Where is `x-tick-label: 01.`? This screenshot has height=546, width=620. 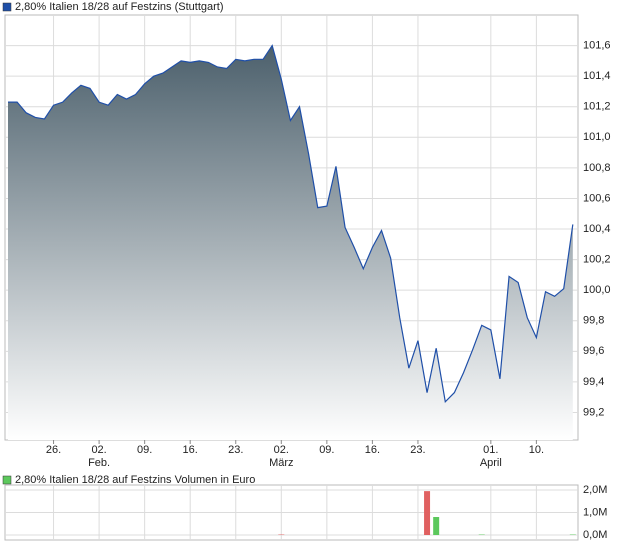
x-tick-label: 01. is located at coordinates (490, 450).